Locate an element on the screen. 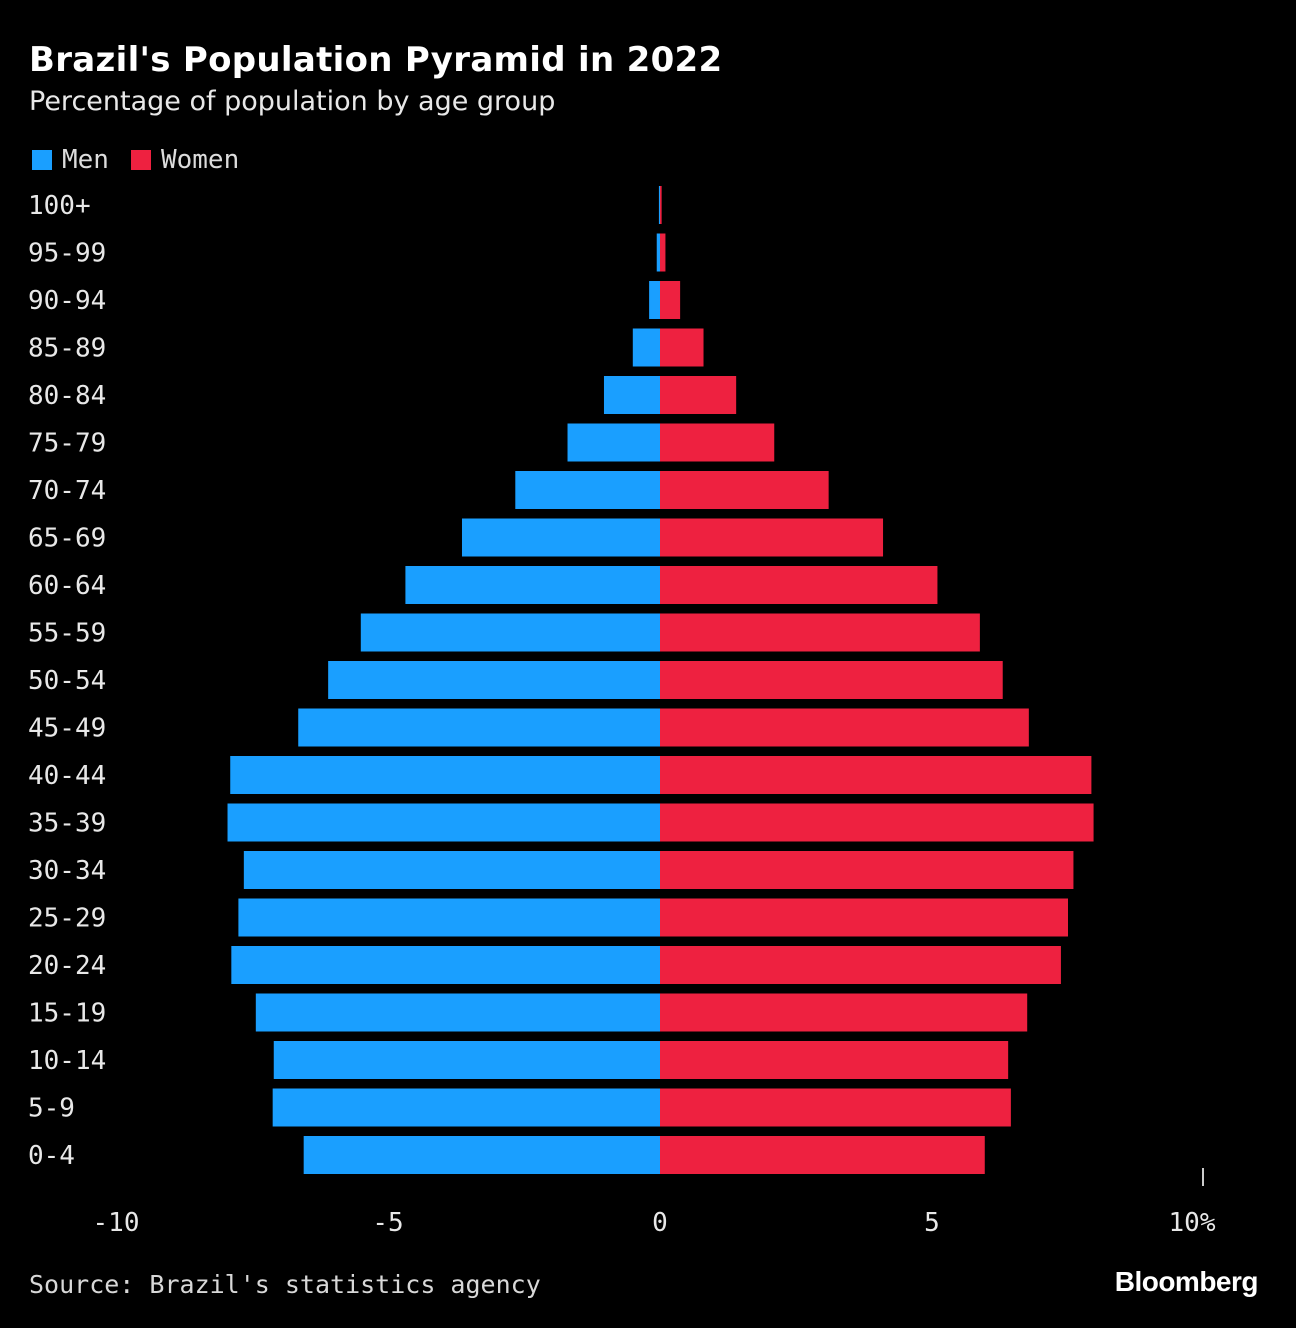 The image size is (1296, 1328). y-tick-label: 55-59 is located at coordinates (67, 634).